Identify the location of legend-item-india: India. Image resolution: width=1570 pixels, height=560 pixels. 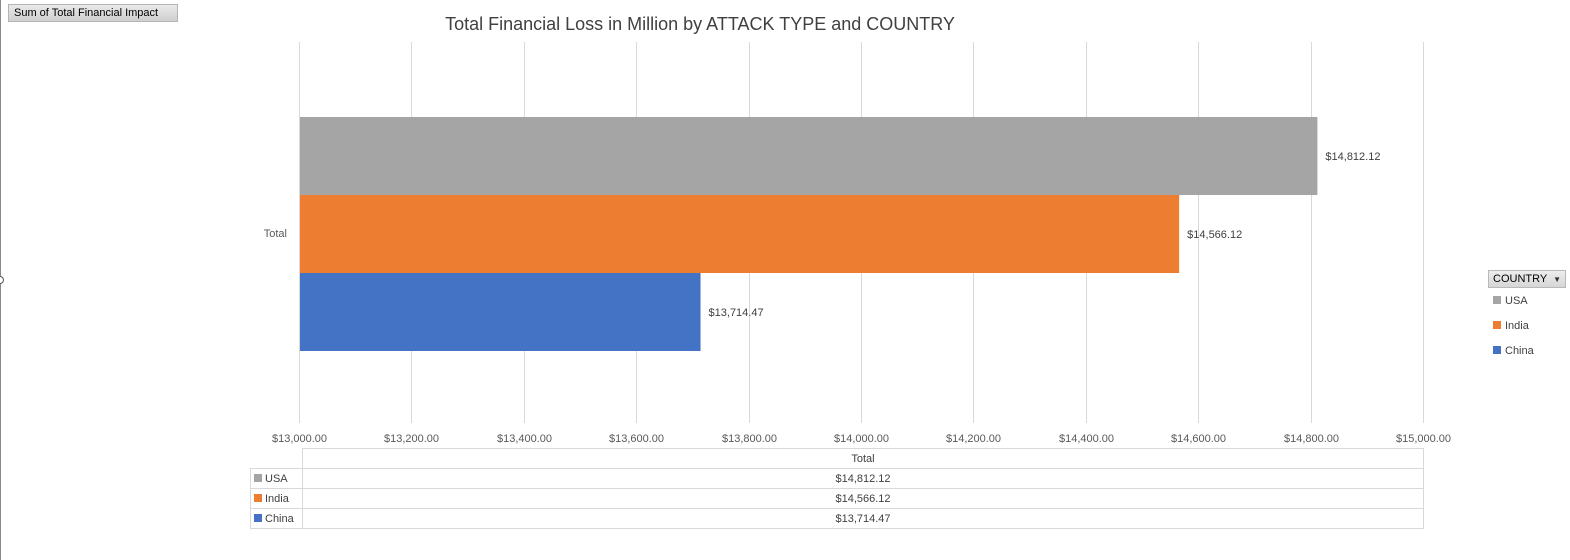
(1511, 326).